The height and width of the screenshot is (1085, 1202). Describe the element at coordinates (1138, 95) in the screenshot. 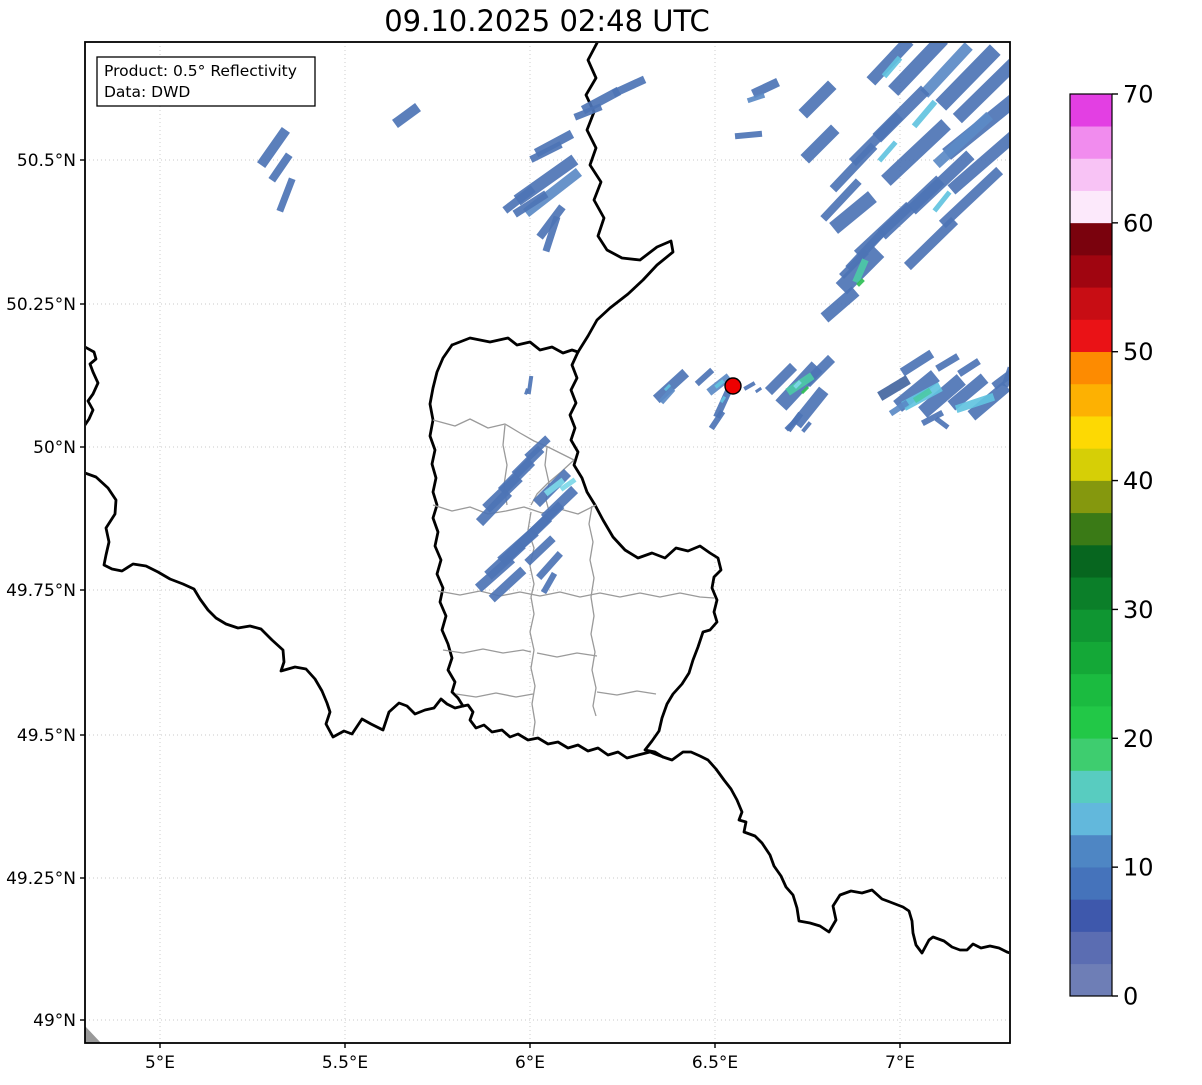

I see `colorbar-tick-label: 70` at that location.